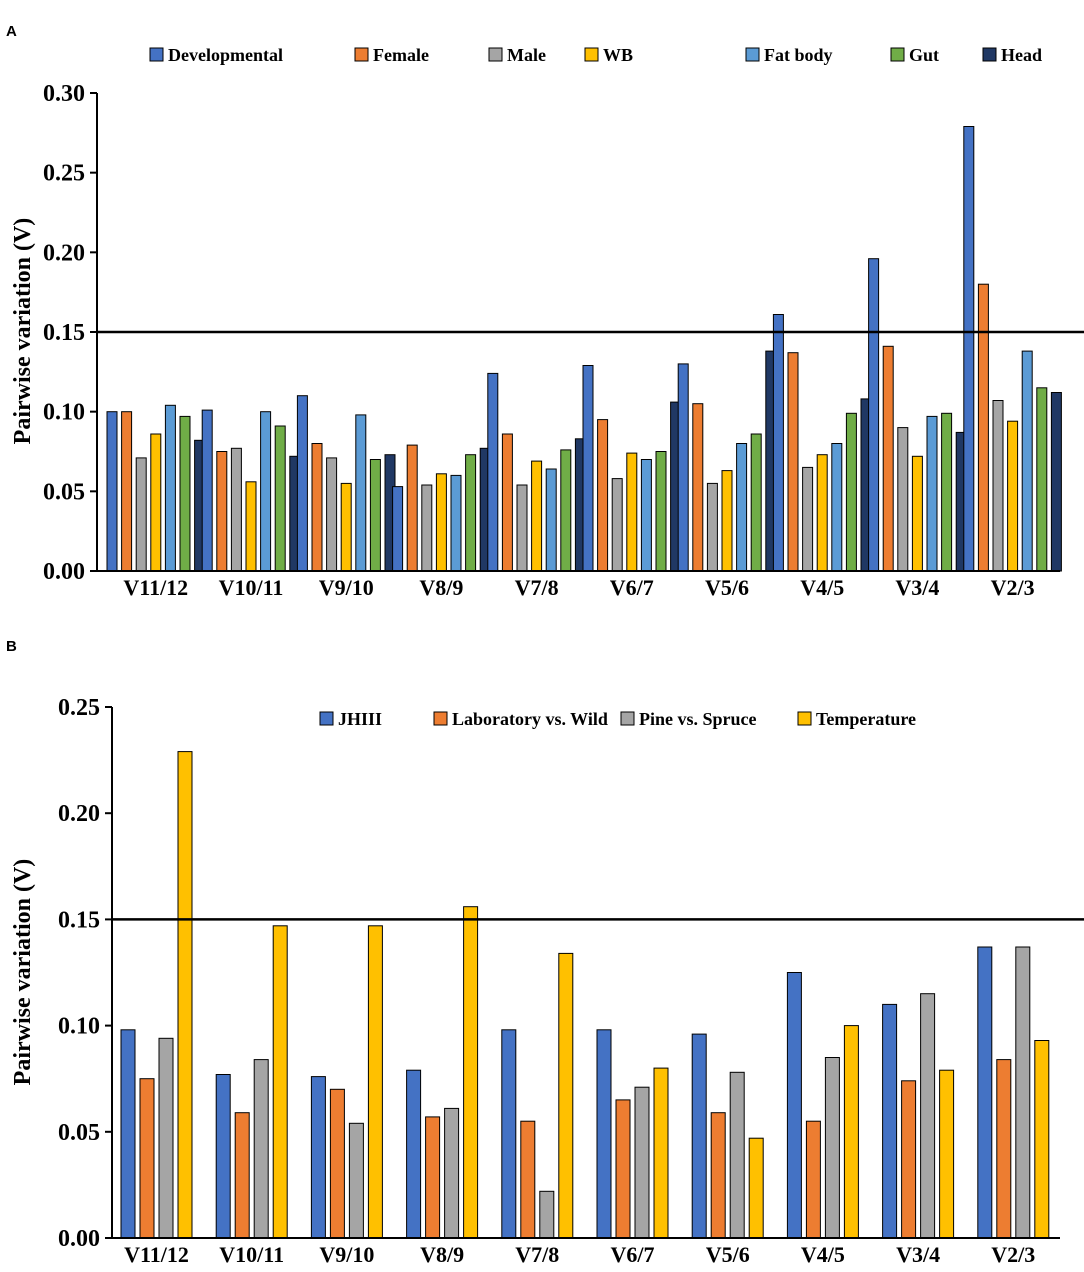  Describe the element at coordinates (79, 1027) in the screenshot. I see `panel-b-y-tick-label-0-10: 0.10` at that location.